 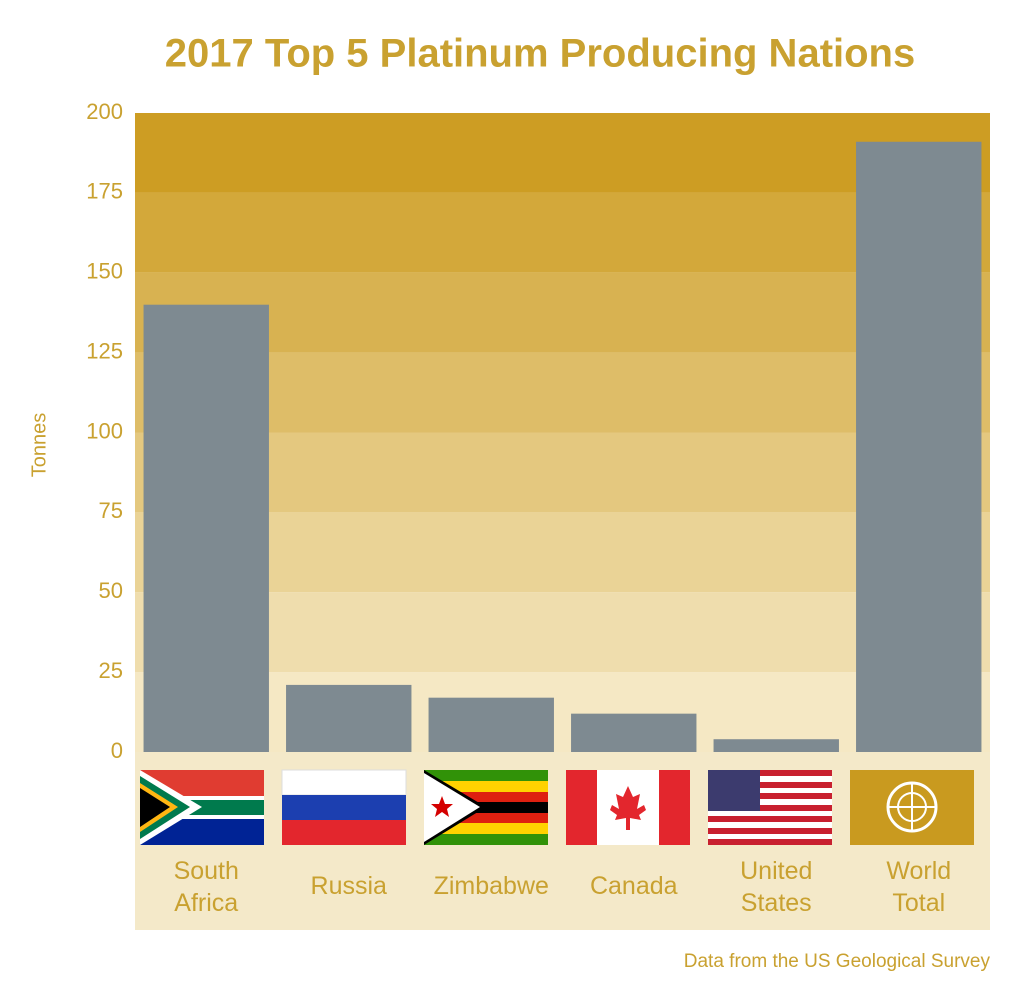 I want to click on y-tick-label: 0, so click(x=117, y=750).